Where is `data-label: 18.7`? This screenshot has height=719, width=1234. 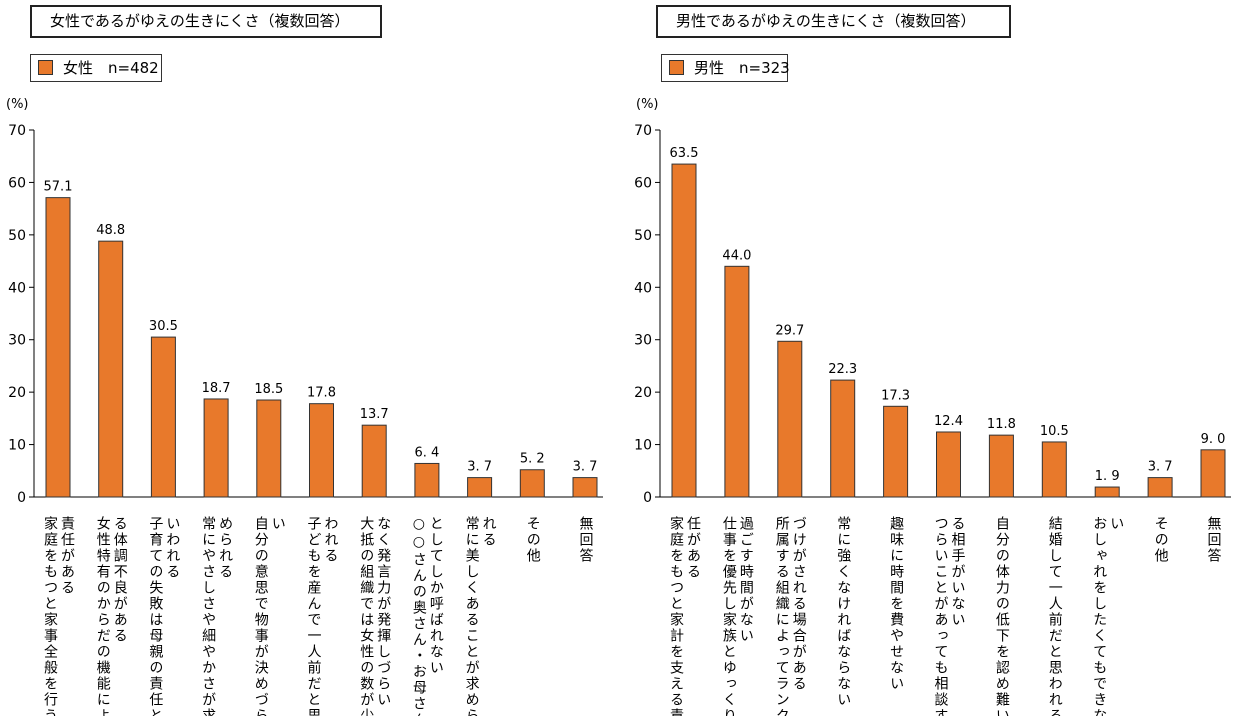 data-label: 18.7 is located at coordinates (216, 388).